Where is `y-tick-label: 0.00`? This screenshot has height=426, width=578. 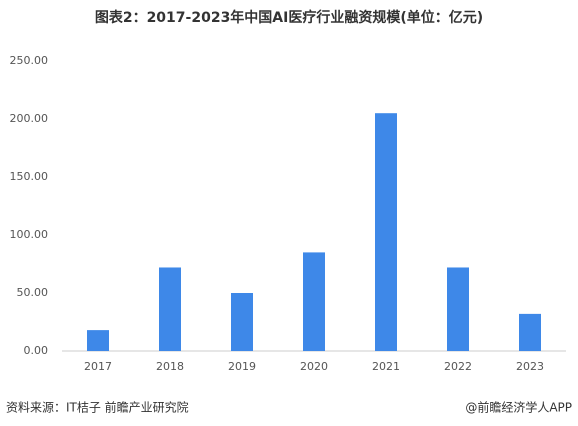 y-tick-label: 0.00 is located at coordinates (36, 350).